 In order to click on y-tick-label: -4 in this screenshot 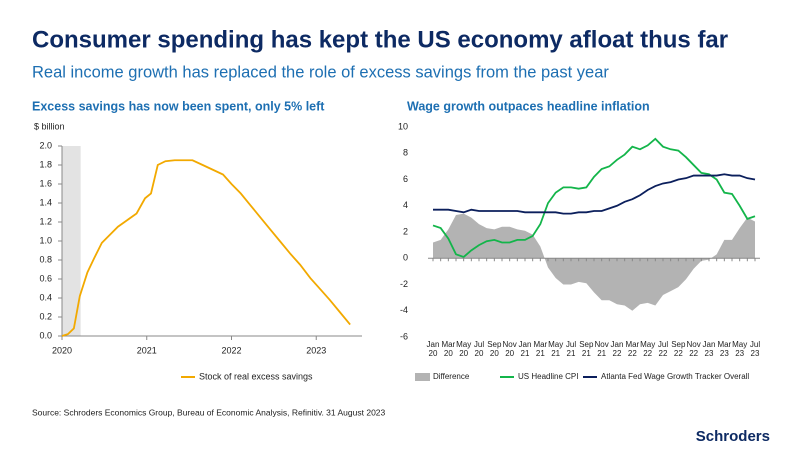, I will do `click(404, 310)`.